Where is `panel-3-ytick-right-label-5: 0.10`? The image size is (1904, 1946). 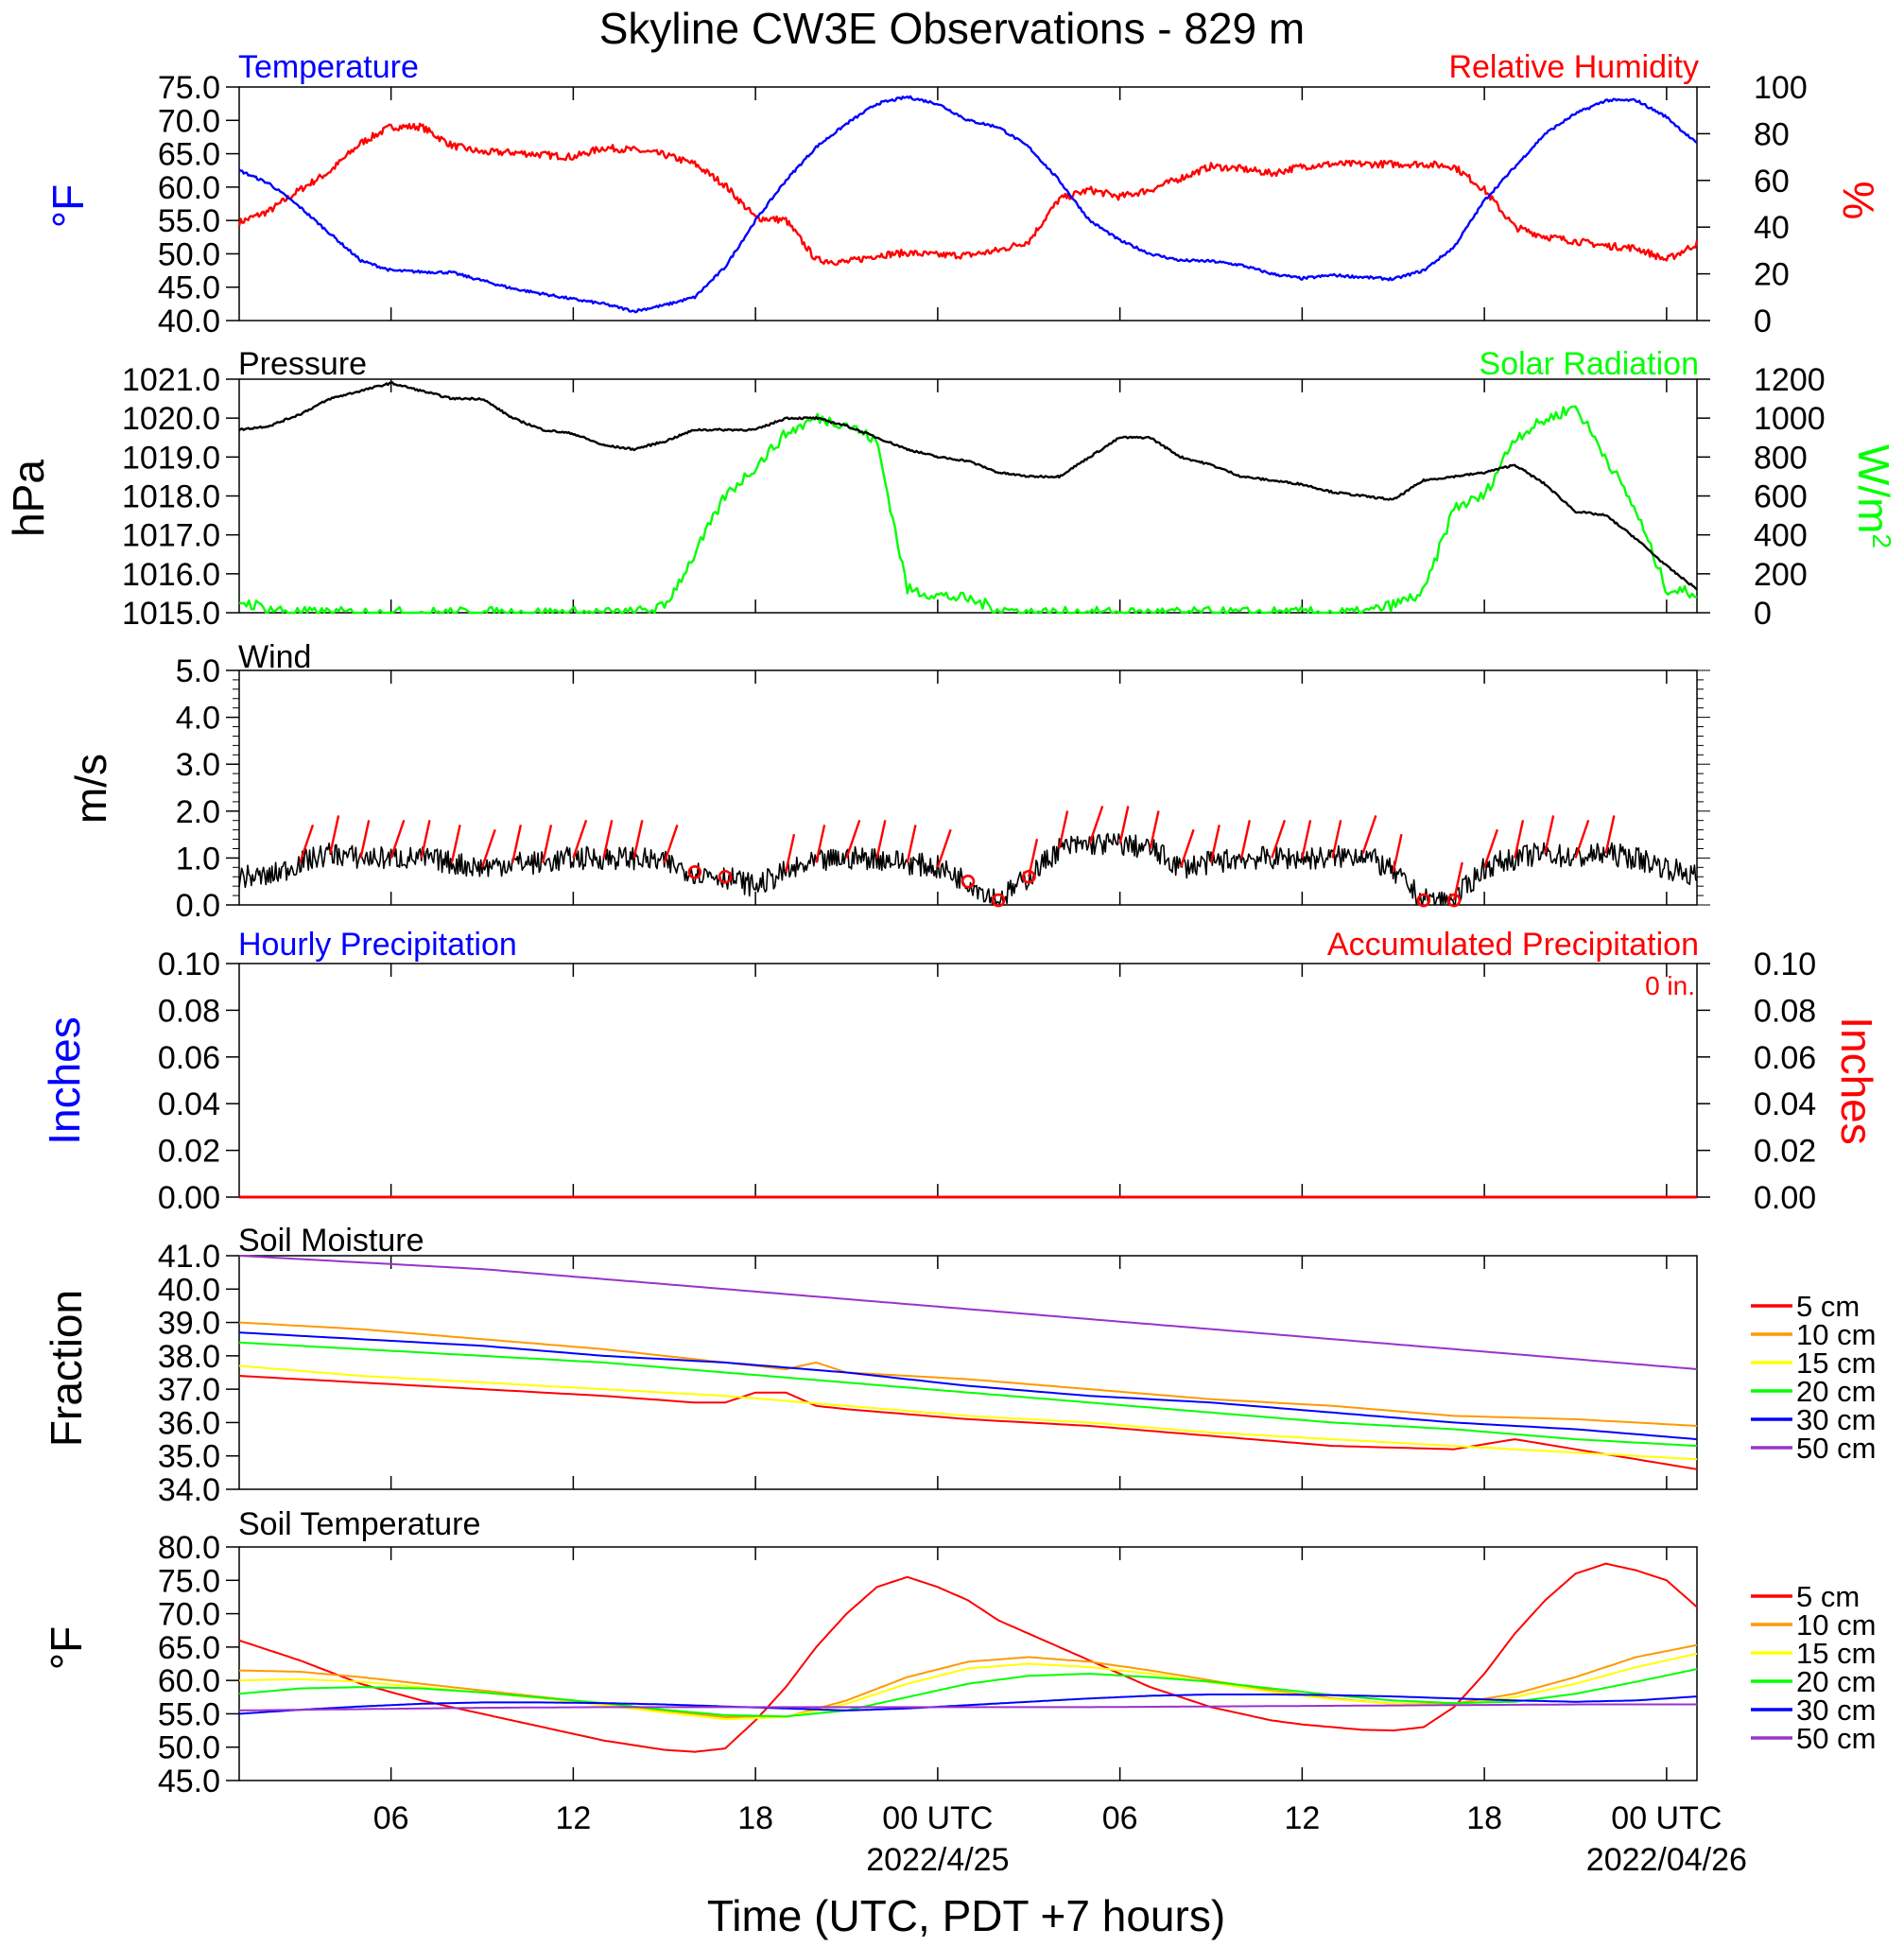 panel-3-ytick-right-label-5: 0.10 is located at coordinates (1785, 965).